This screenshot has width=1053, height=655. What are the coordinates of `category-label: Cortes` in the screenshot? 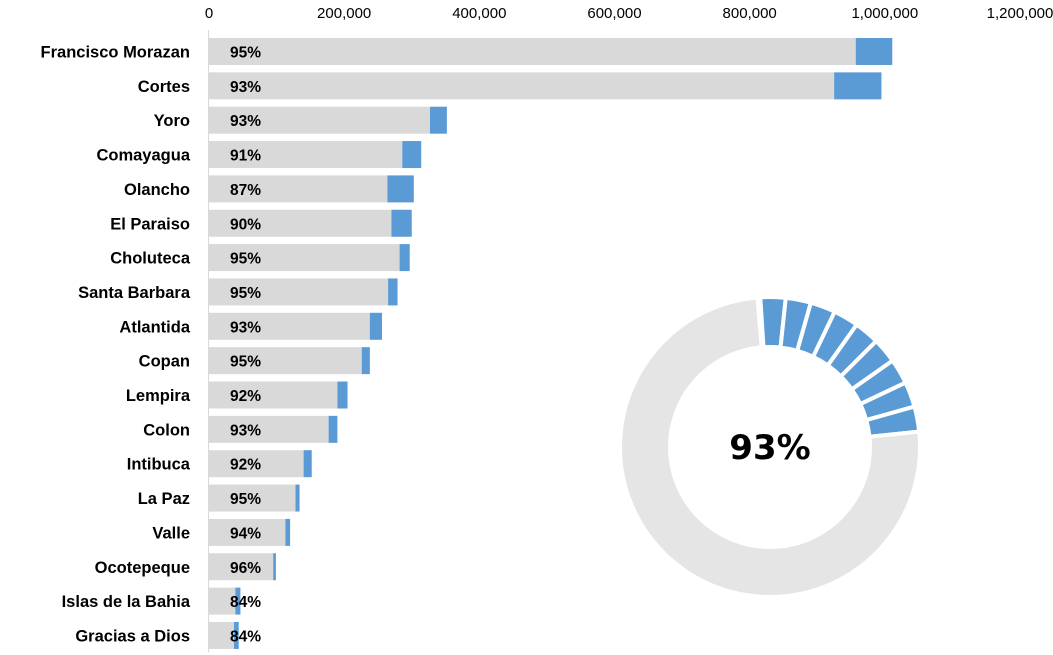 It's located at (164, 87).